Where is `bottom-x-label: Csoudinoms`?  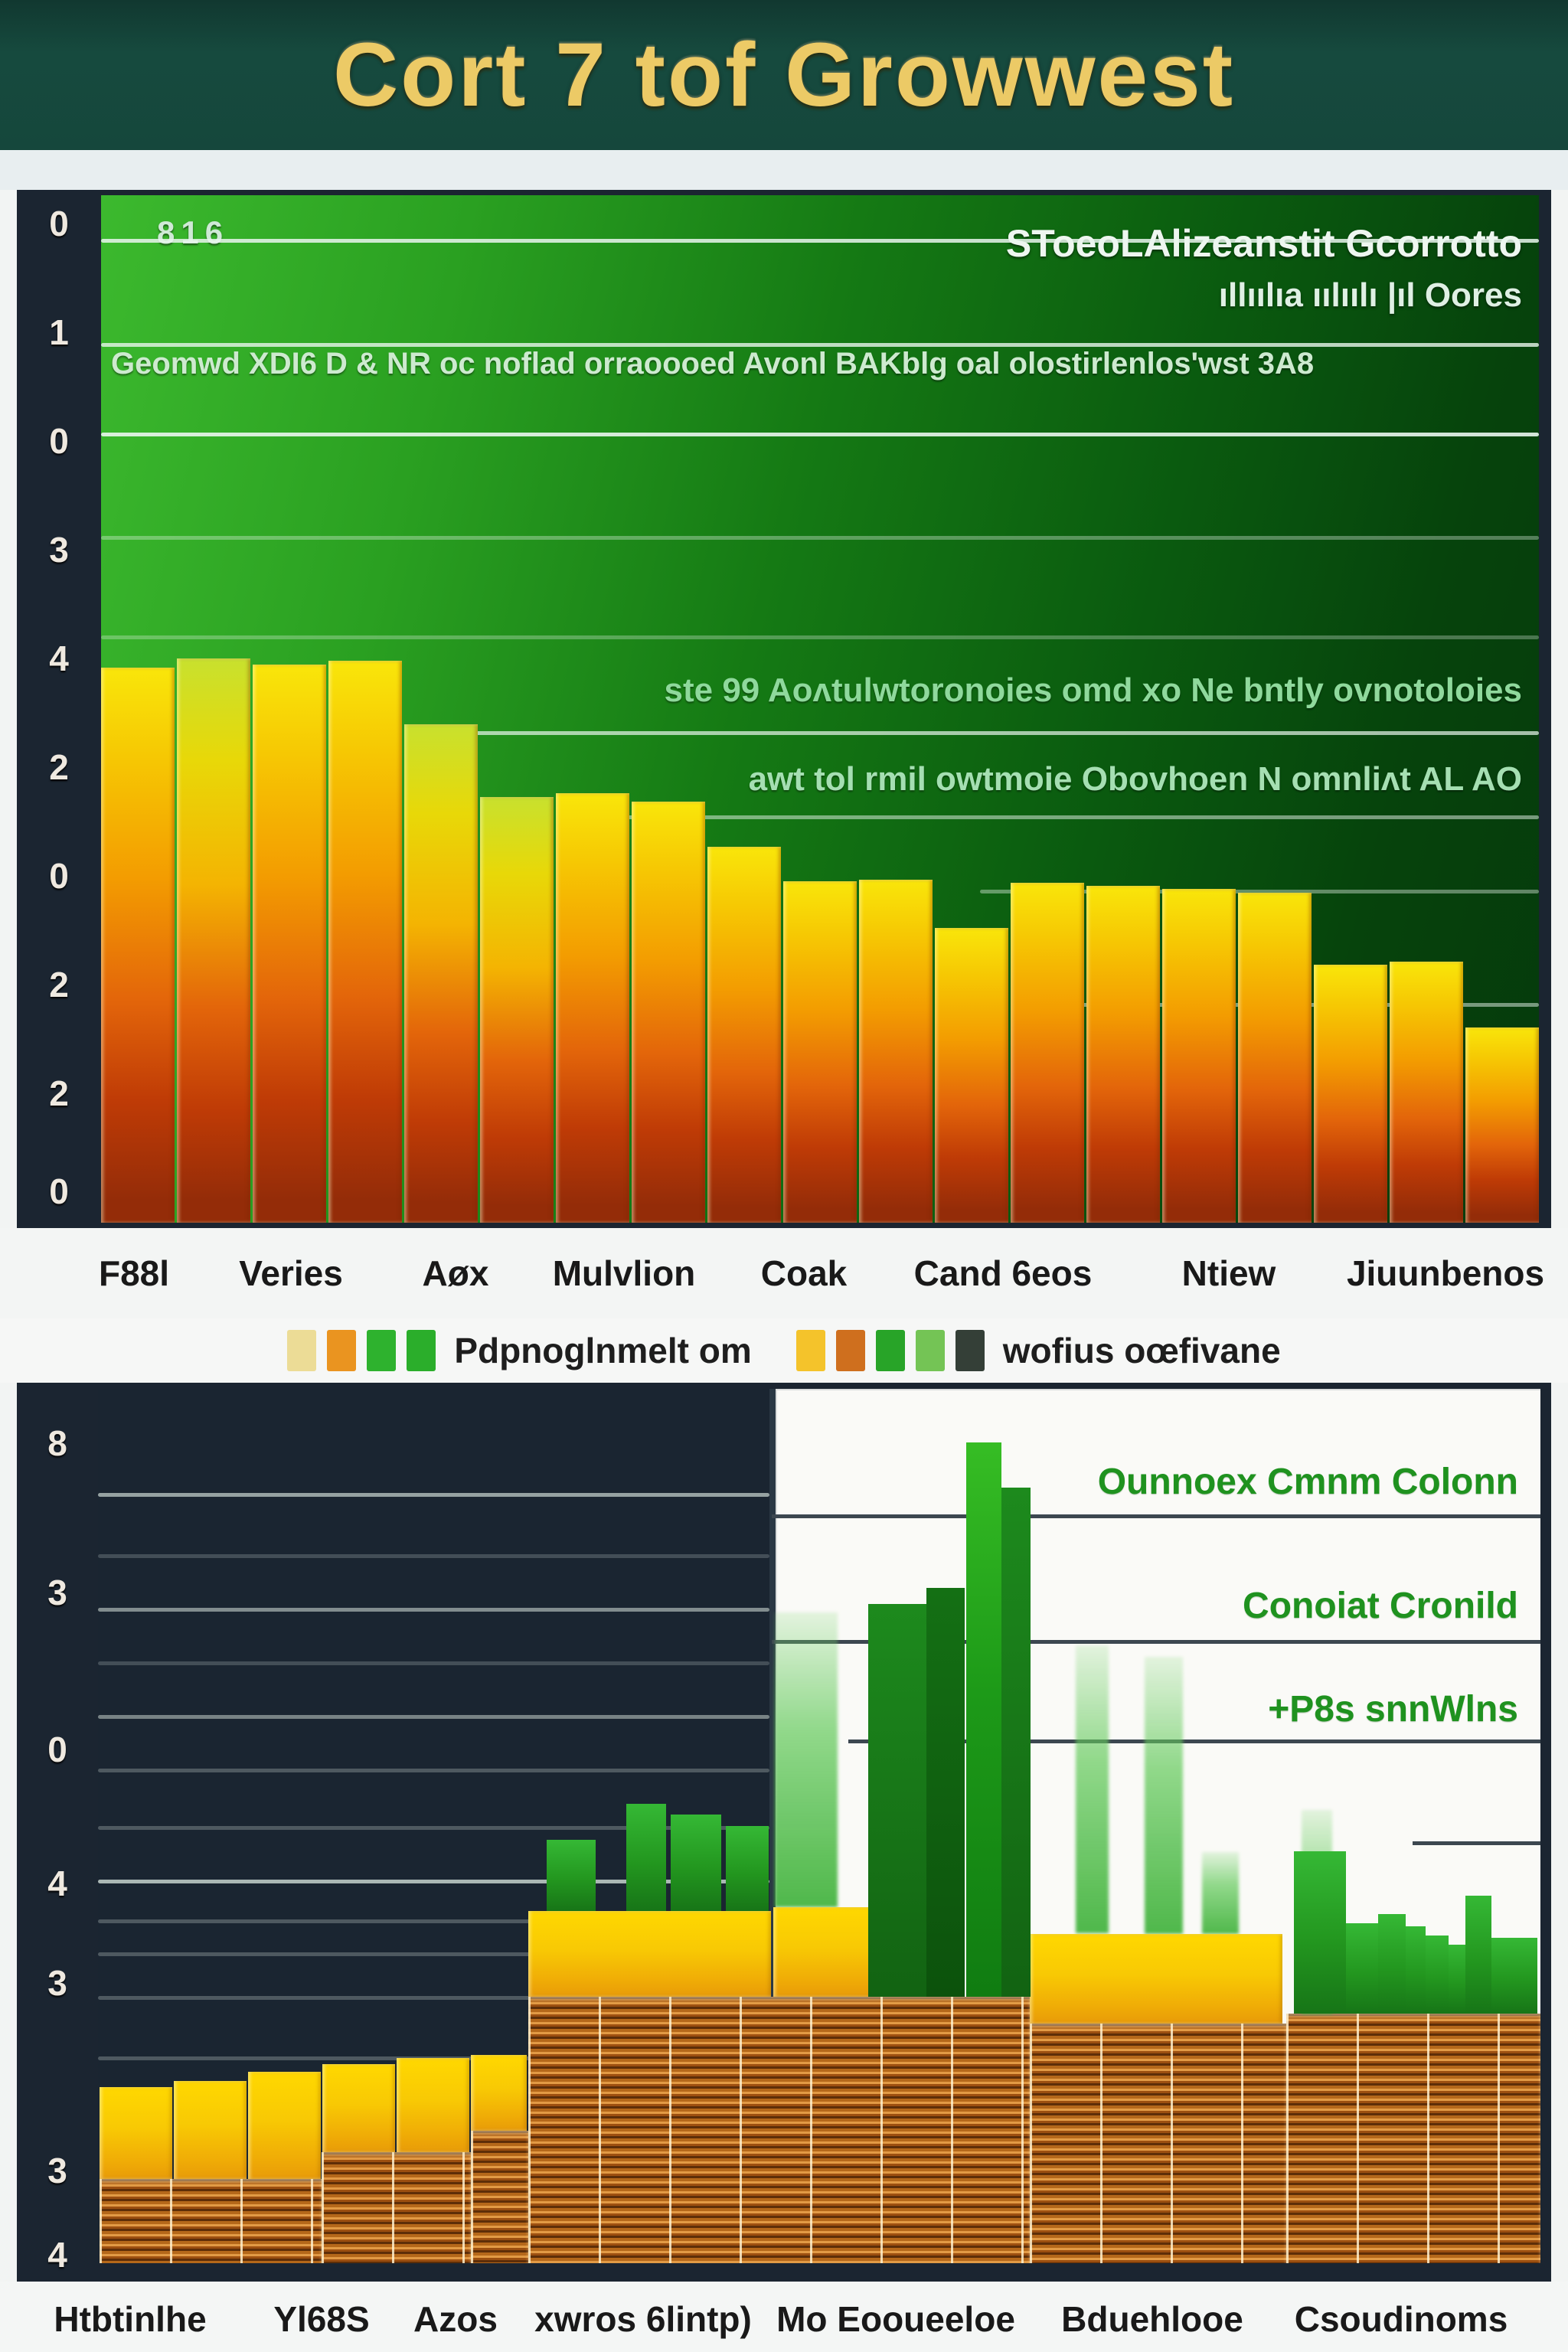 bottom-x-label: Csoudinoms is located at coordinates (1401, 2319).